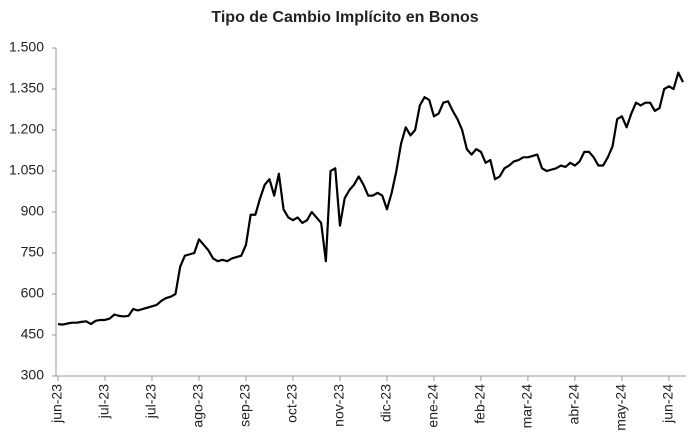  What do you see at coordinates (33, 252) in the screenshot?
I see `y-tick-label: 750` at bounding box center [33, 252].